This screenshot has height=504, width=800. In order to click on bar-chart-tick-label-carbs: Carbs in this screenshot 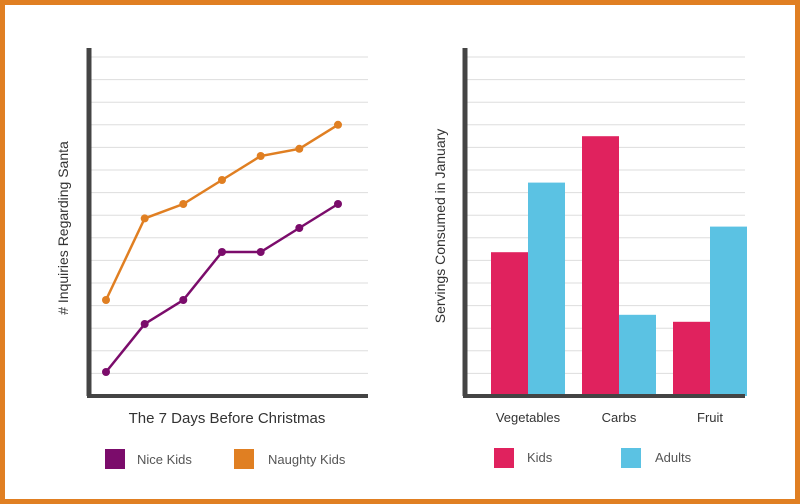, I will do `click(619, 417)`.